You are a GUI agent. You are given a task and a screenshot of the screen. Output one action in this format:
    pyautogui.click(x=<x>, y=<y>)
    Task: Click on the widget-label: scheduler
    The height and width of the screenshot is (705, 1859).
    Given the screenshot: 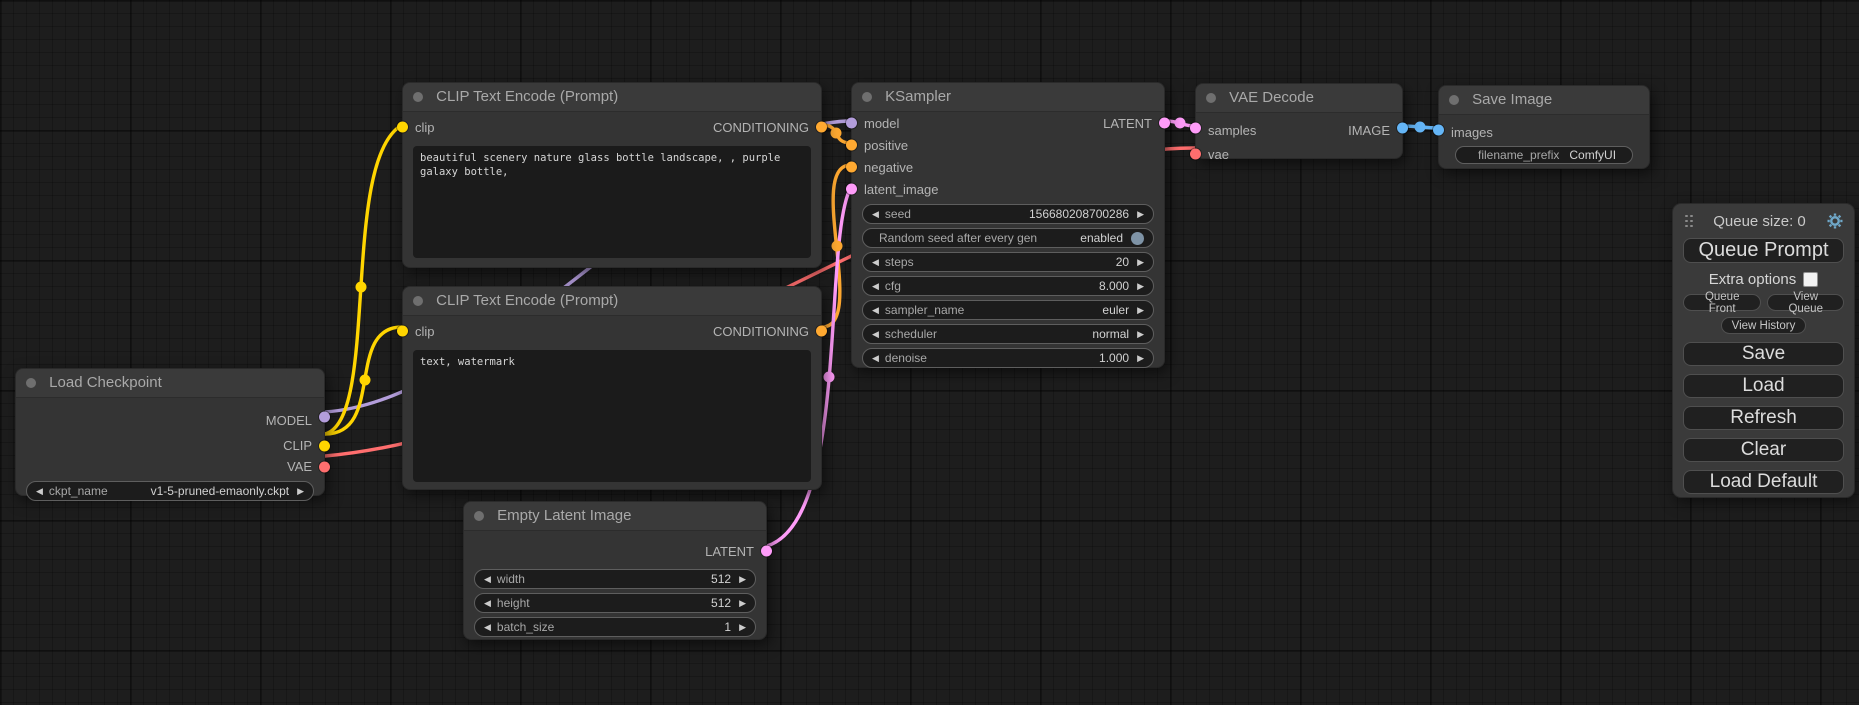 What is the action you would take?
    pyautogui.click(x=910, y=334)
    